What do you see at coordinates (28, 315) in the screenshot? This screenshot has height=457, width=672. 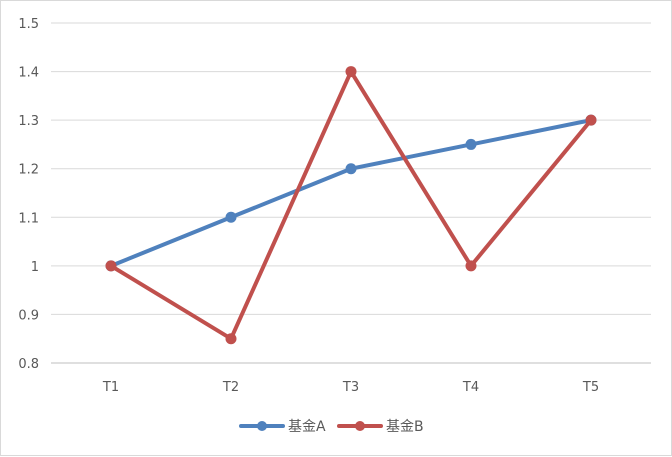 I see `y-tick-label: 0.9` at bounding box center [28, 315].